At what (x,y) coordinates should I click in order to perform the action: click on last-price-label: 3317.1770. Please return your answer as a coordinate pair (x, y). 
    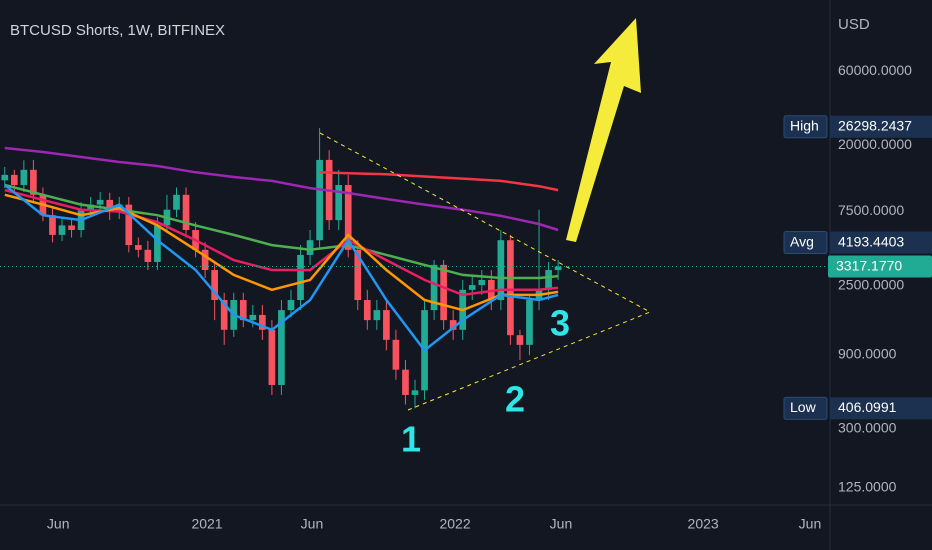
    Looking at the image, I should click on (869, 265).